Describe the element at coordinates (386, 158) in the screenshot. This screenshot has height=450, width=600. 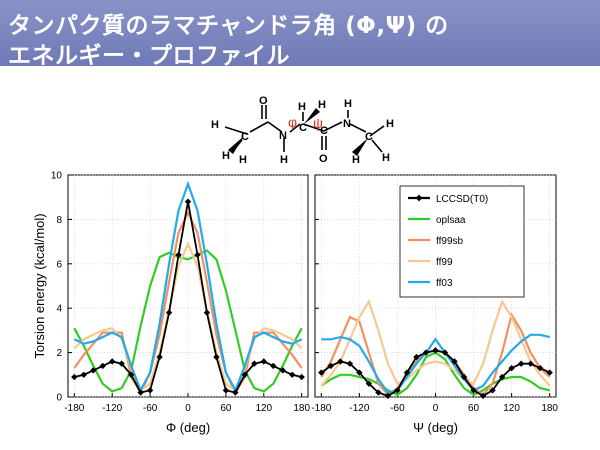
I see `atom-h10: H` at that location.